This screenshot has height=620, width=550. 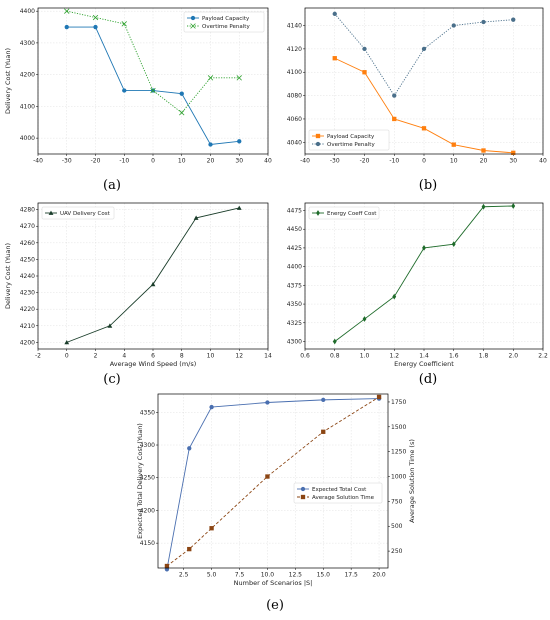 I want to click on chart-e-xtick-label-2: 7.5, so click(x=240, y=575).